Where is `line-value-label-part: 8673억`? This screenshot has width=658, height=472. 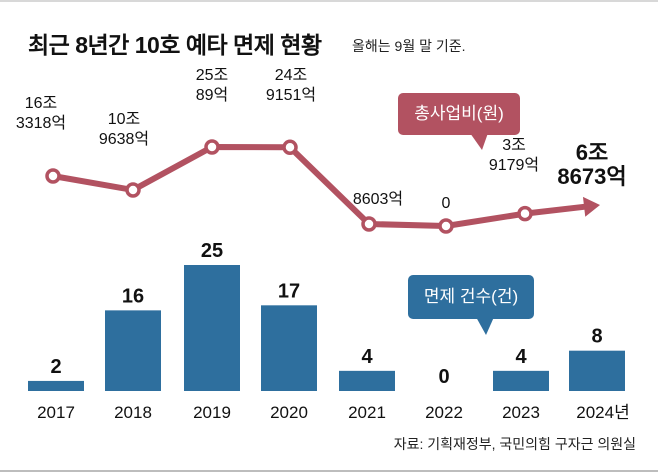 line-value-label-part: 8673억 is located at coordinates (591, 176).